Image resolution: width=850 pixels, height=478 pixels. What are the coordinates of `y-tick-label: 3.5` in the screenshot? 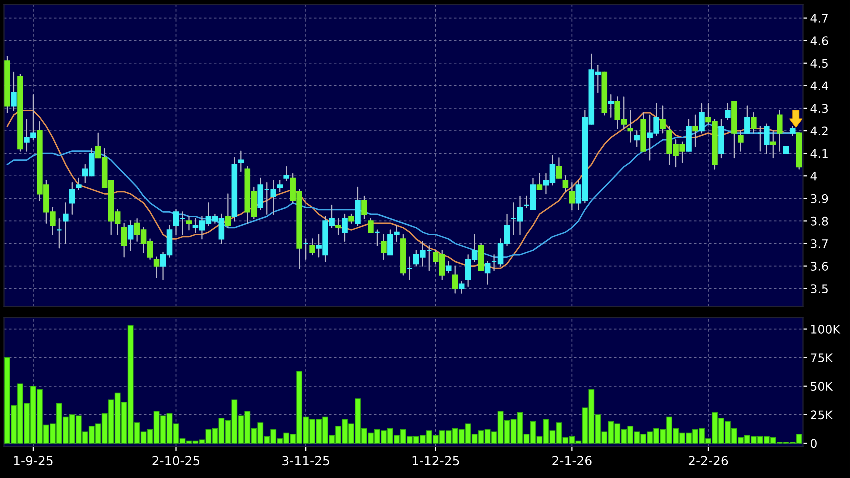 It's located at (819, 289).